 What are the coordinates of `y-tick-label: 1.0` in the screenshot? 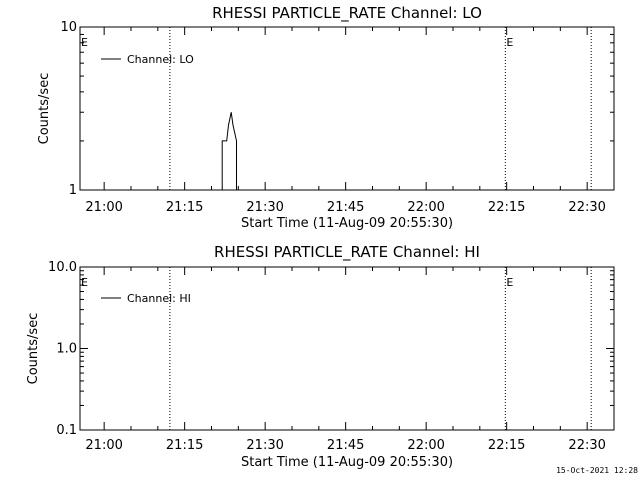 It's located at (66, 349).